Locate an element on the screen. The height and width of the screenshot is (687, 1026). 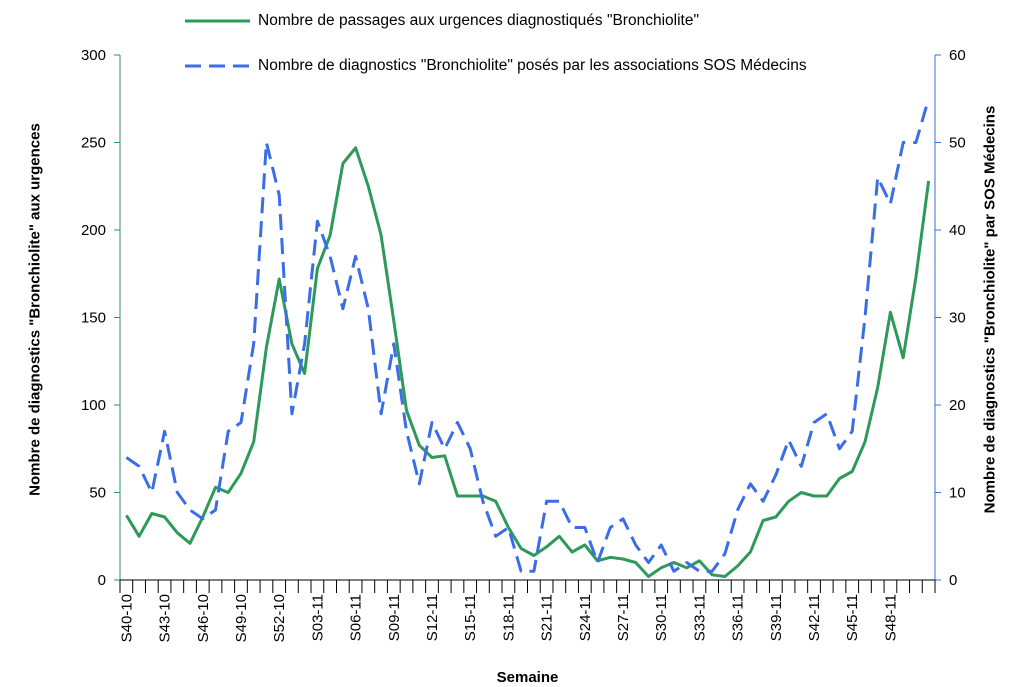
y-tick-label: 100 is located at coordinates (93, 405).